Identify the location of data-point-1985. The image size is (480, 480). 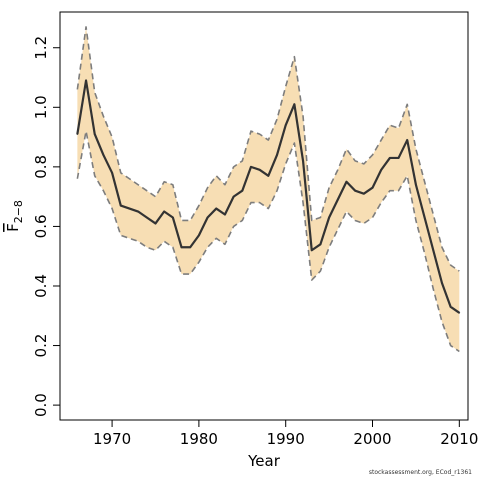
(242, 190).